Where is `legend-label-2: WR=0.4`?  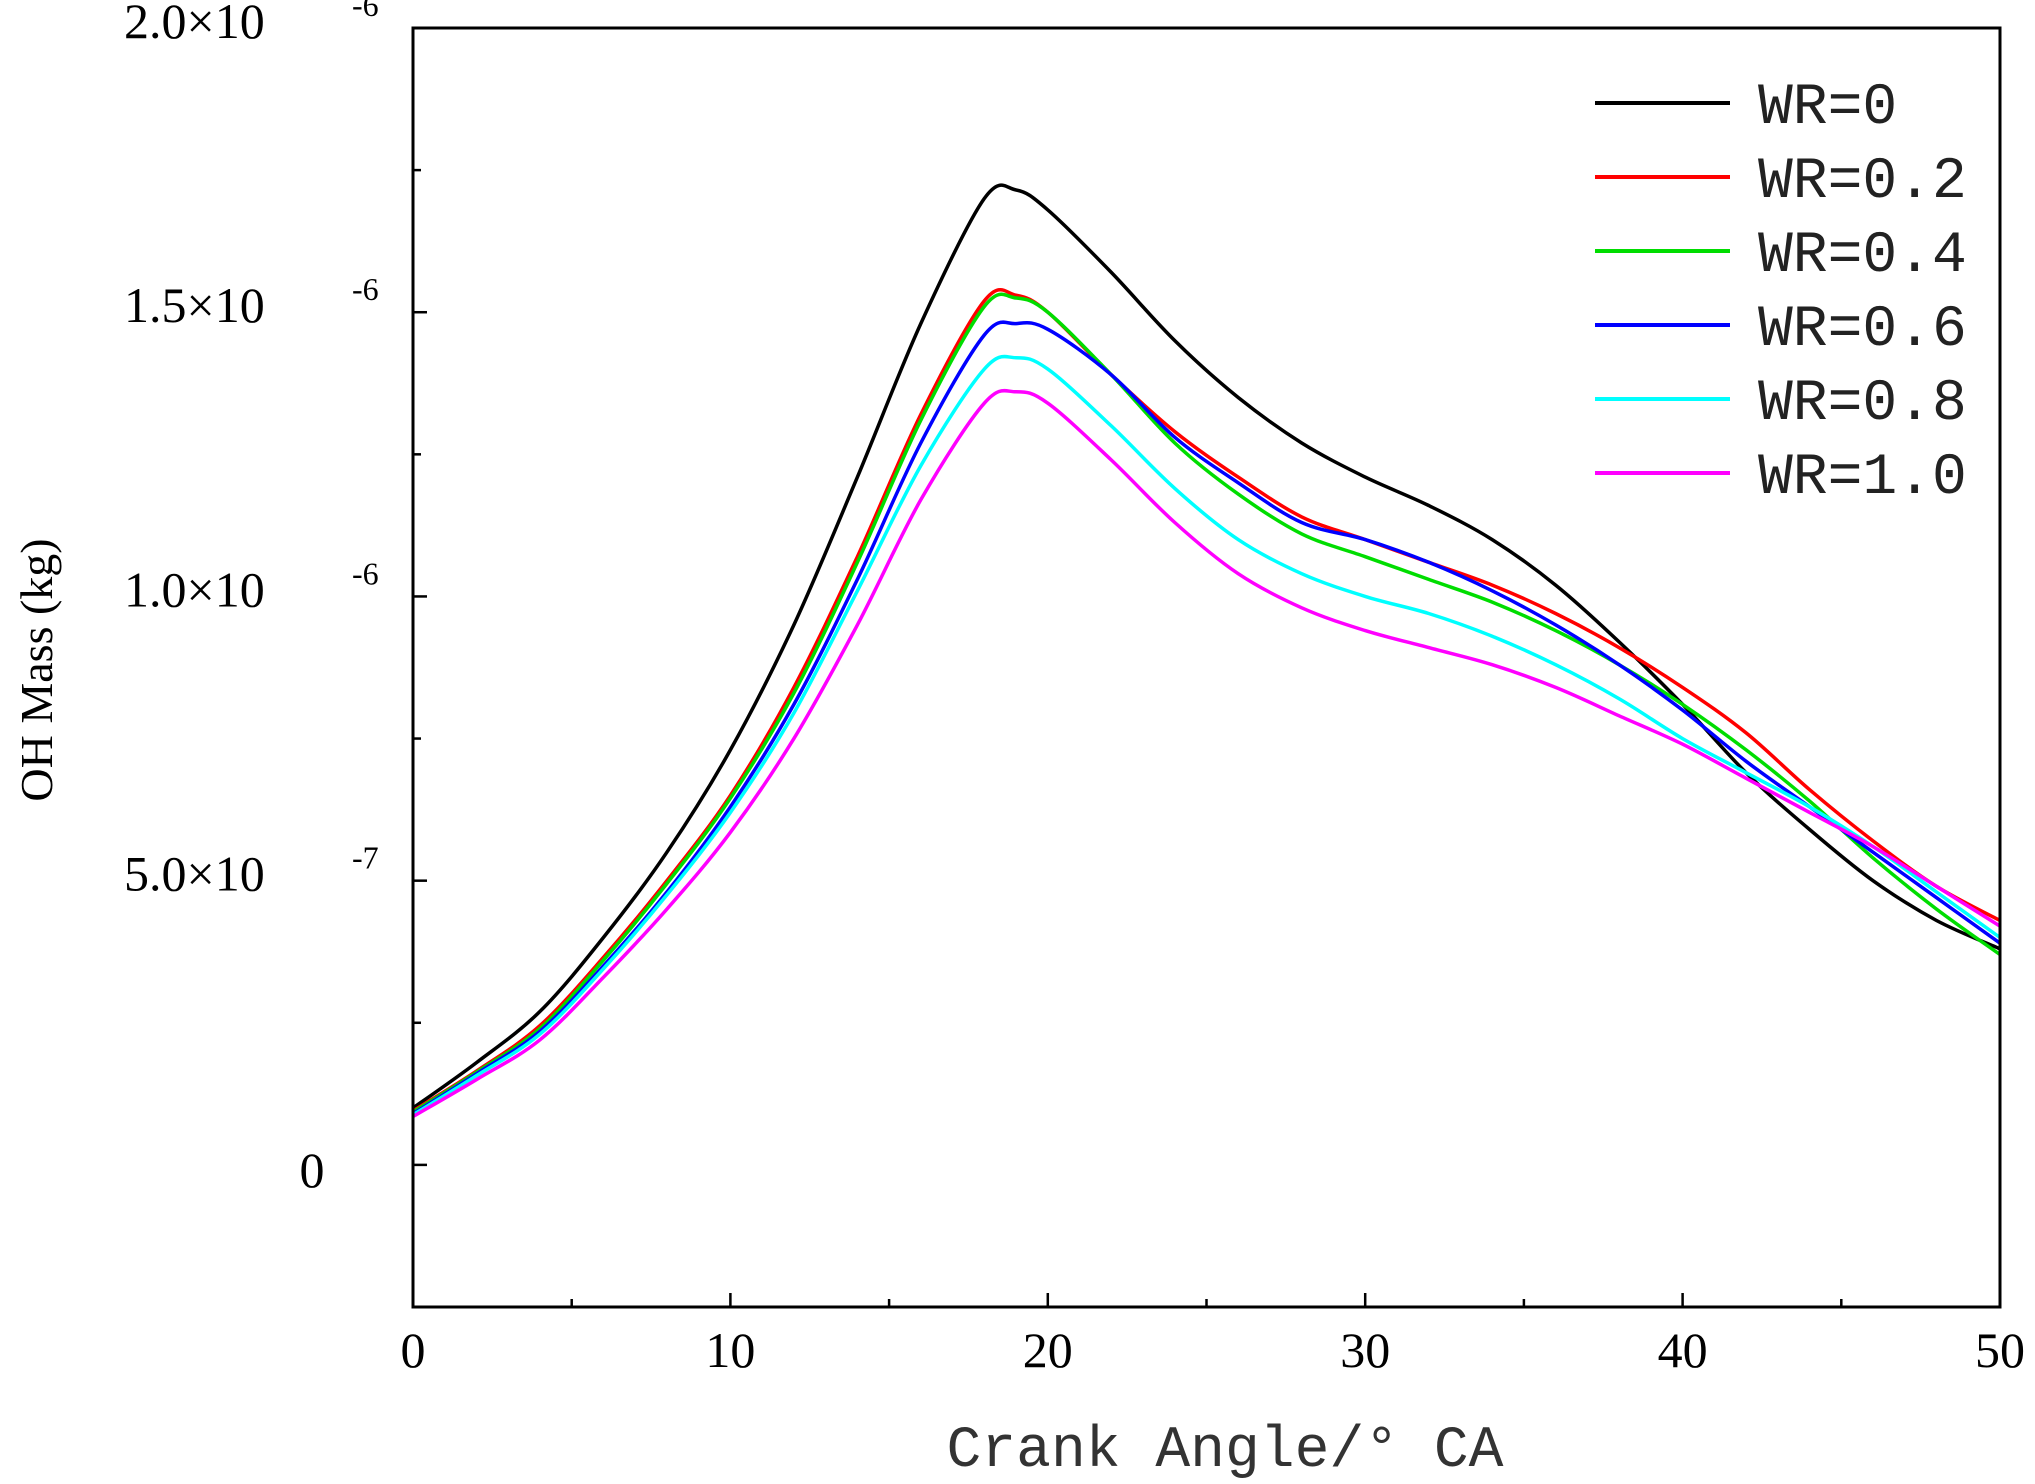 legend-label-2: WR=0.4 is located at coordinates (1862, 256).